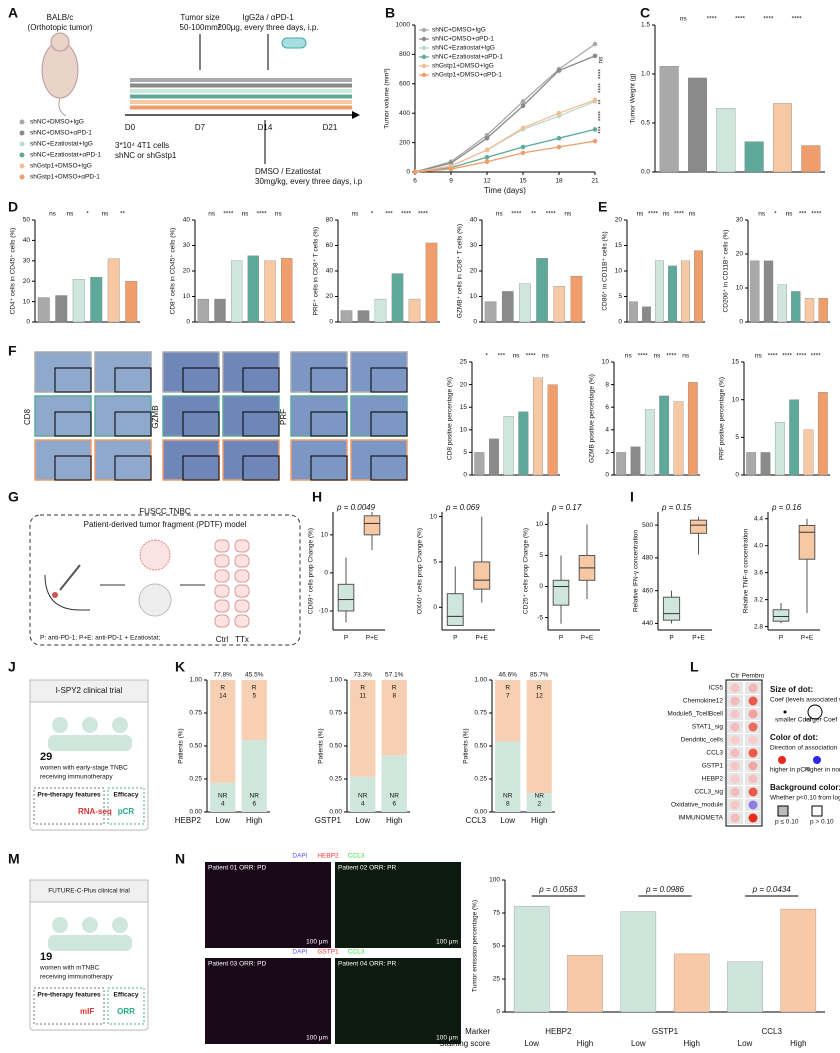 The width and height of the screenshot is (840, 1053). Describe the element at coordinates (475, 946) in the screenshot. I see `y-axis-label: Tumor emission percentage (%)` at that location.